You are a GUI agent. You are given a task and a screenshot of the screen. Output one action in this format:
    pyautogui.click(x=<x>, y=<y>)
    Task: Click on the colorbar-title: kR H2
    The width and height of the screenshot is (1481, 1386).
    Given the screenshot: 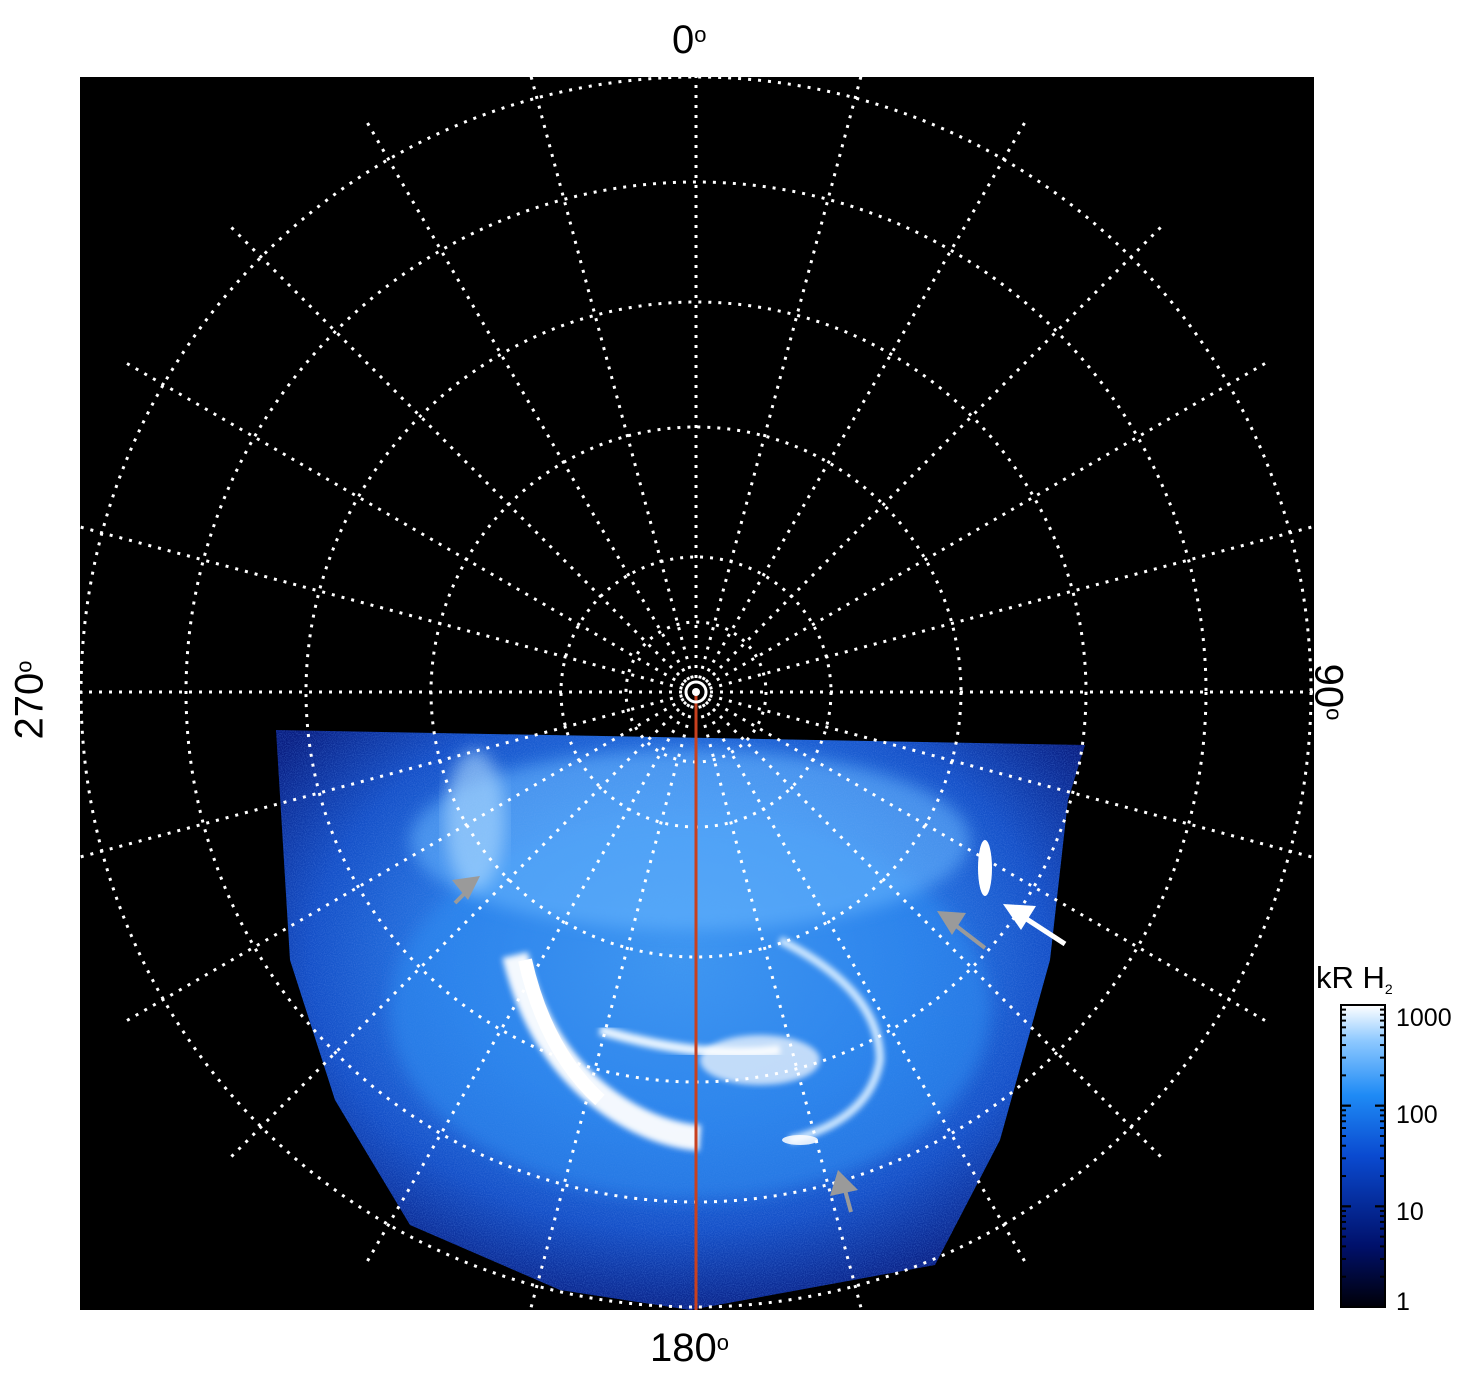 What is the action you would take?
    pyautogui.click(x=1354, y=978)
    